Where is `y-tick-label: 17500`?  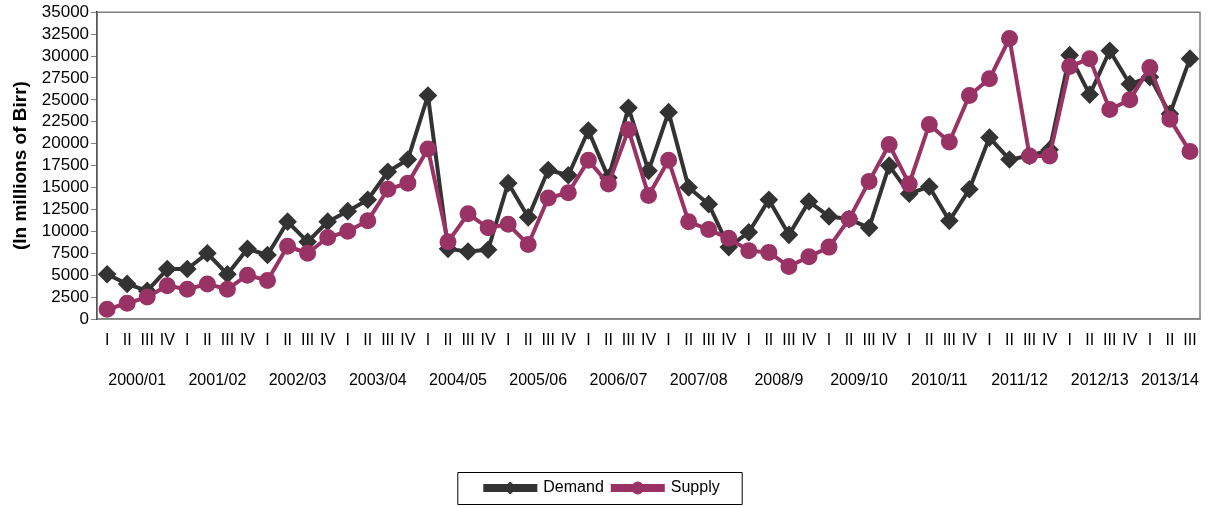
y-tick-label: 17500 is located at coordinates (65, 165).